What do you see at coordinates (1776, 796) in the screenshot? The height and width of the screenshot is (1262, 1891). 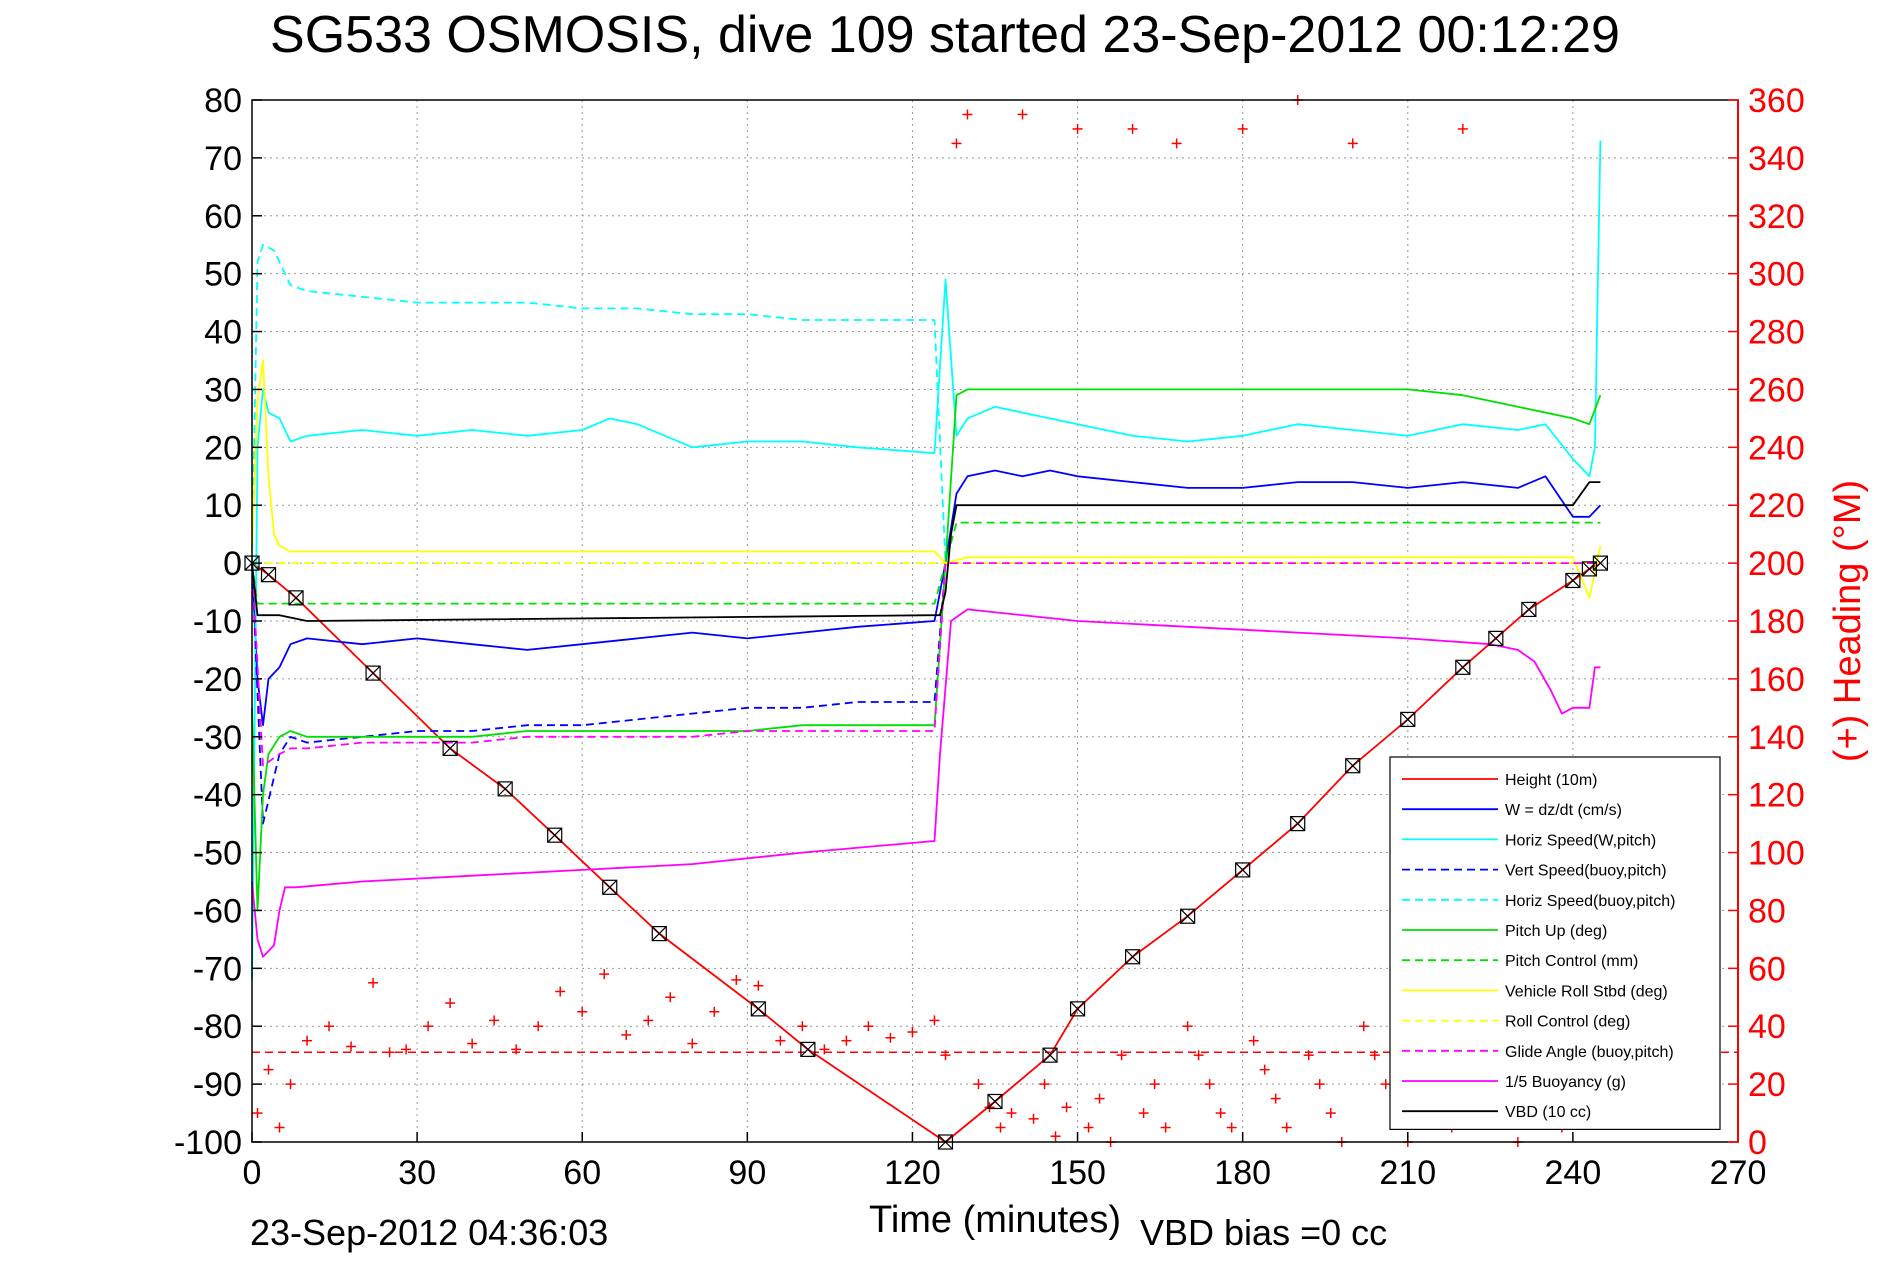 I see `y-right-tick-label: 120` at bounding box center [1776, 796].